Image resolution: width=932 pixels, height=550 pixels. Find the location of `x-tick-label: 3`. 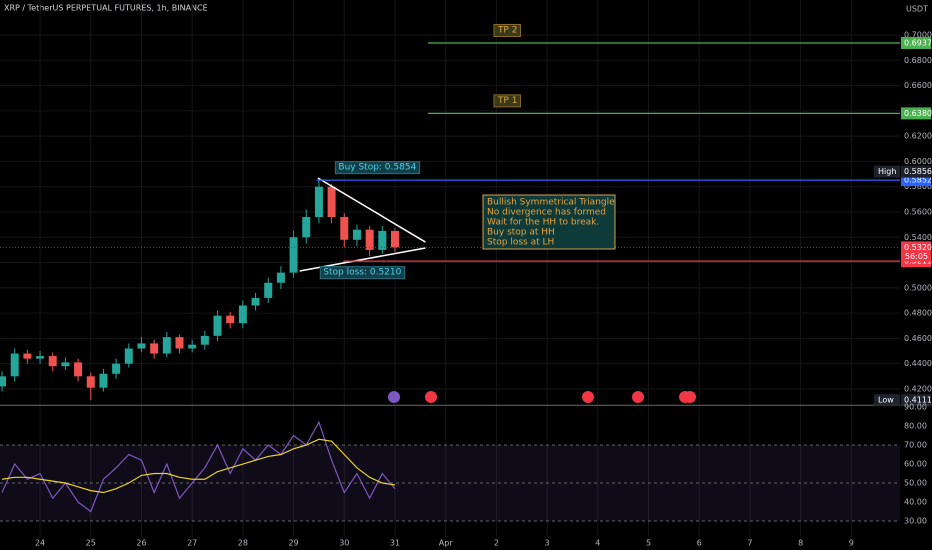

x-tick-label: 3 is located at coordinates (547, 543).